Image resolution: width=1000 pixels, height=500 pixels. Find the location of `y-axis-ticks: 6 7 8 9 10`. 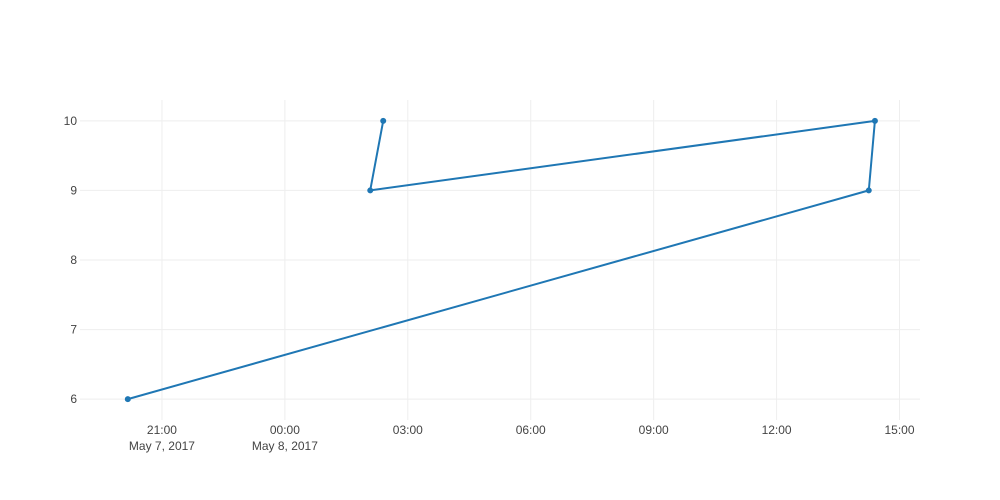

y-axis-ticks: 6 7 8 9 10 is located at coordinates (71, 260).